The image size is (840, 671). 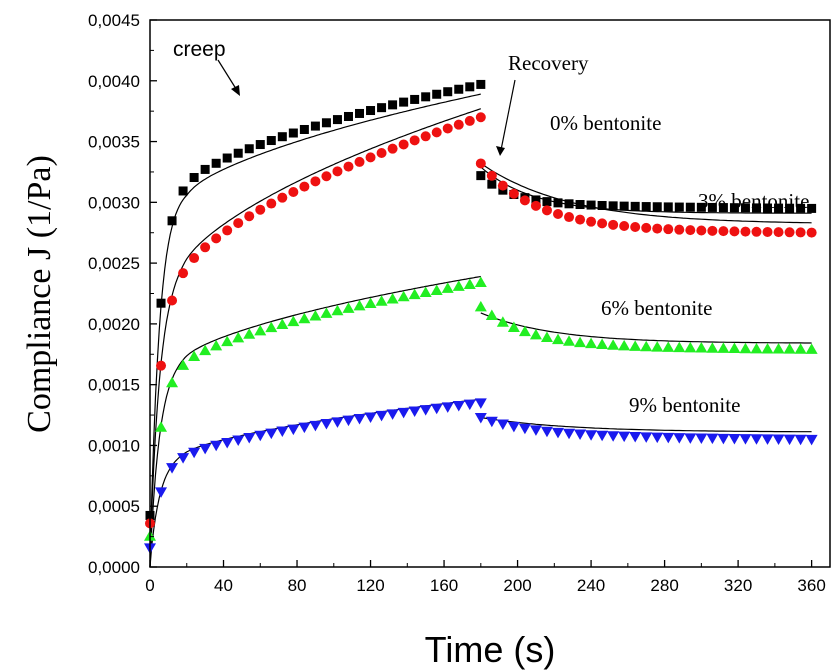 I want to click on x-tick-label: 240, so click(x=591, y=585).